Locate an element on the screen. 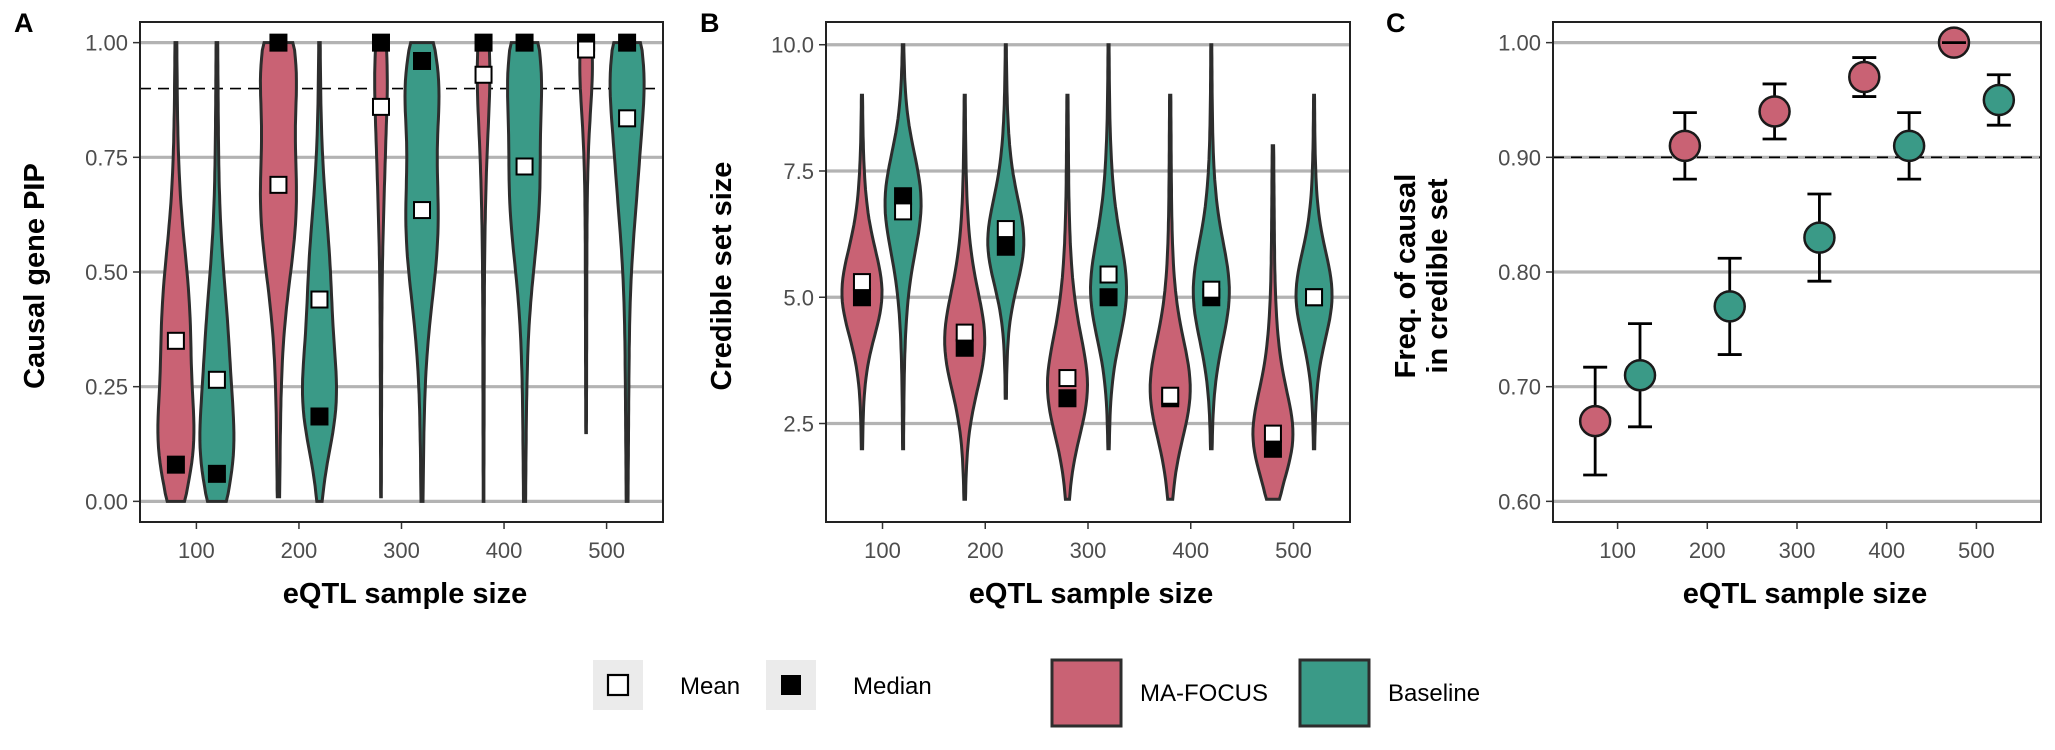 The height and width of the screenshot is (750, 2055). x-axis-title-c: eQTL sample size is located at coordinates (1805, 594).